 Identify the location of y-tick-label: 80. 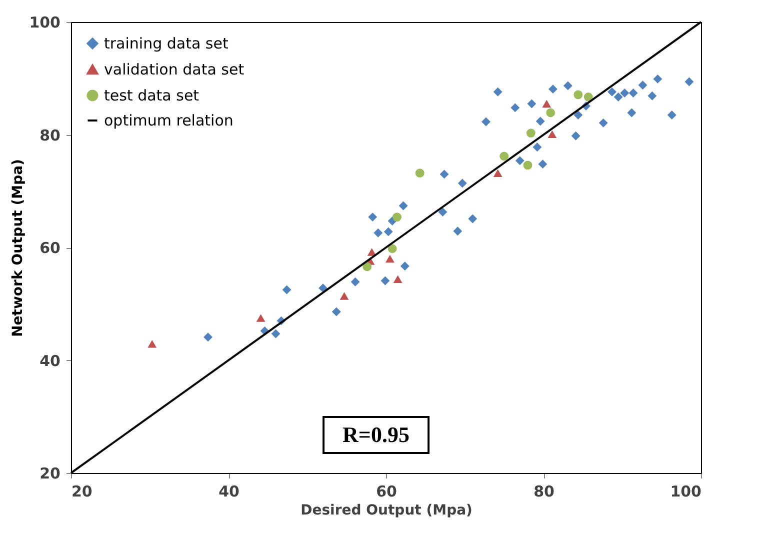
(50, 135).